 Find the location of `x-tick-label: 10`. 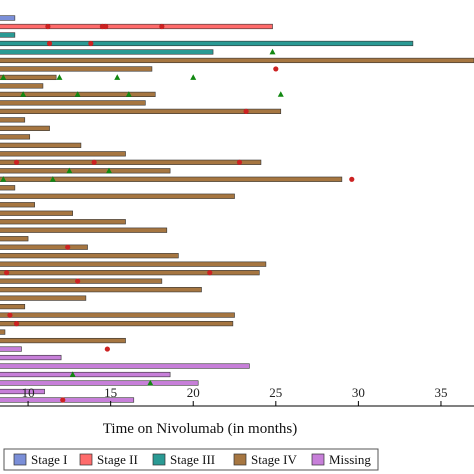

x-tick-label: 10 is located at coordinates (28, 392).